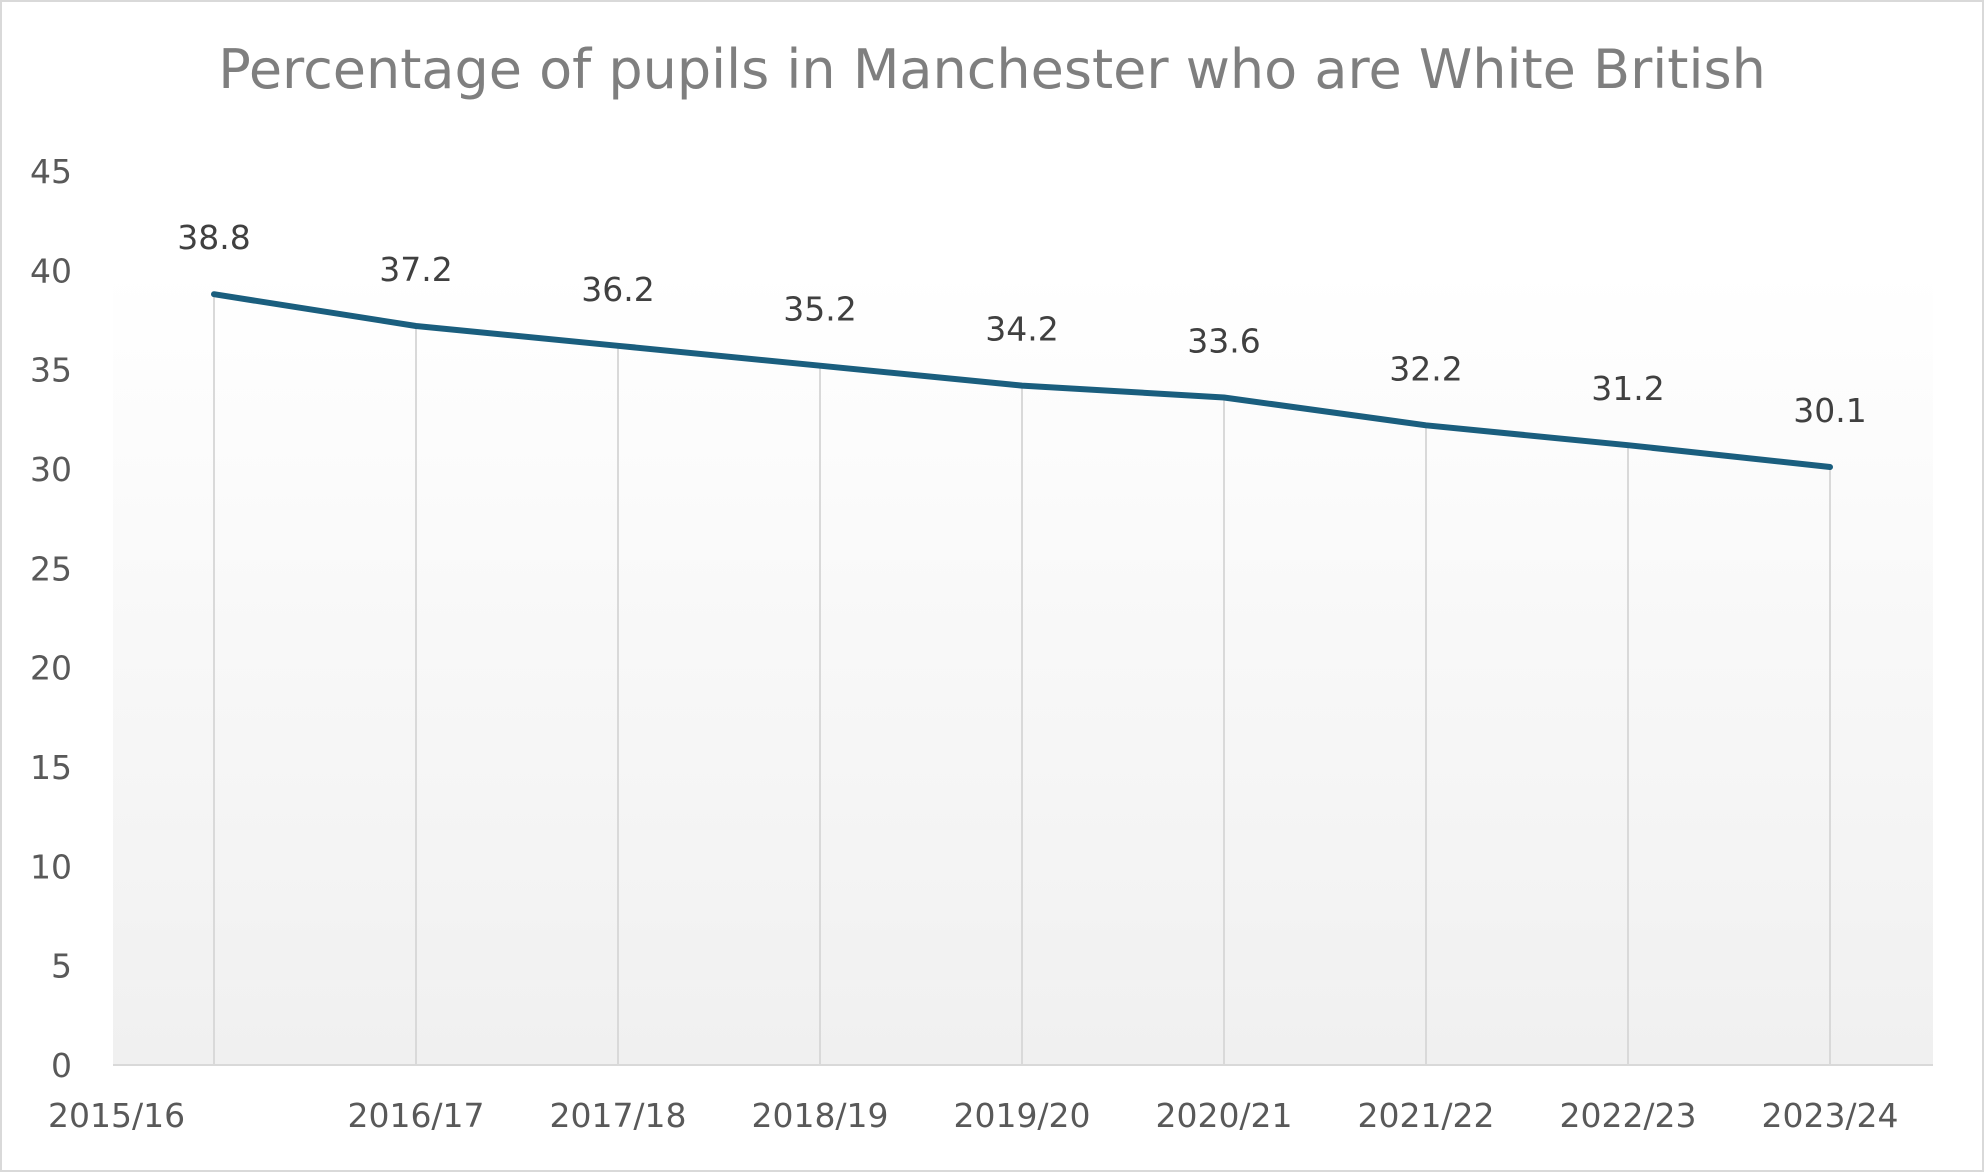  I want to click on data-label: 33.6, so click(1223, 340).